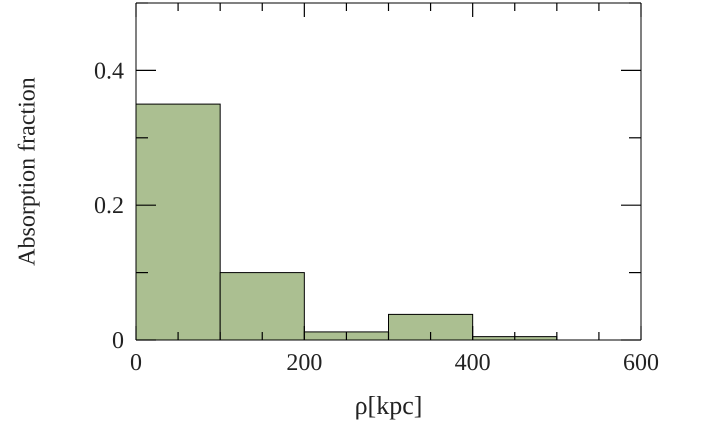 The height and width of the screenshot is (436, 704). What do you see at coordinates (27, 171) in the screenshot?
I see `y-axis-title: Absorption fraction` at bounding box center [27, 171].